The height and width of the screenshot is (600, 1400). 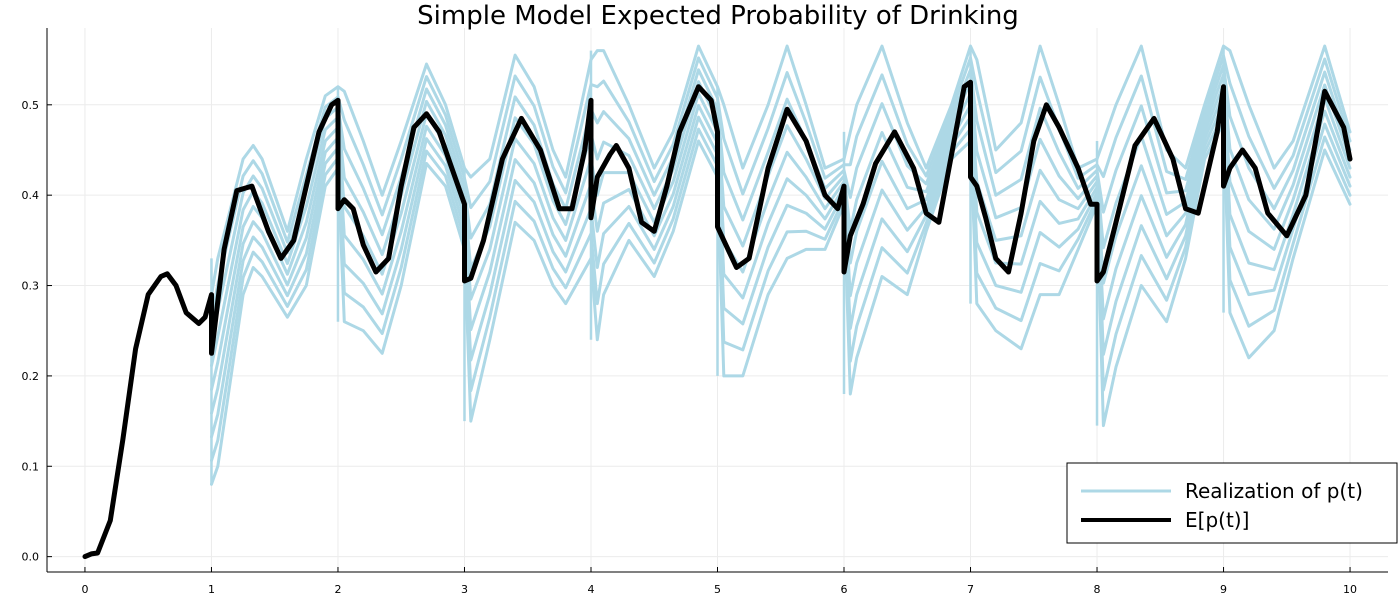 What do you see at coordinates (464, 589) in the screenshot?
I see `x-tick-label-3: 3` at bounding box center [464, 589].